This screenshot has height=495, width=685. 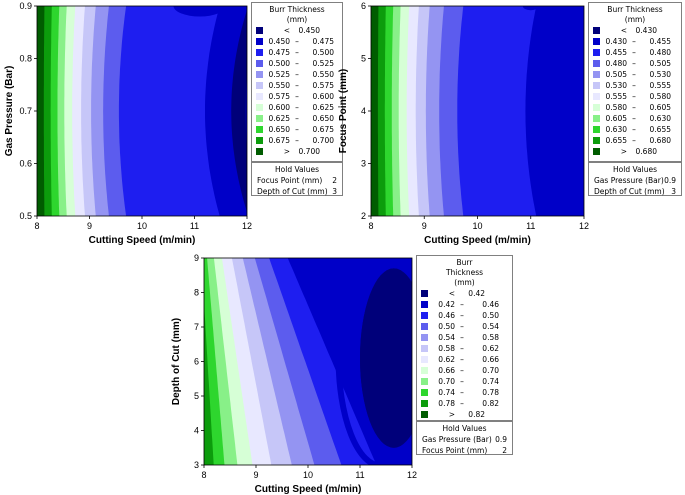 I want to click on legend-low: 0.62, so click(x=446, y=359).